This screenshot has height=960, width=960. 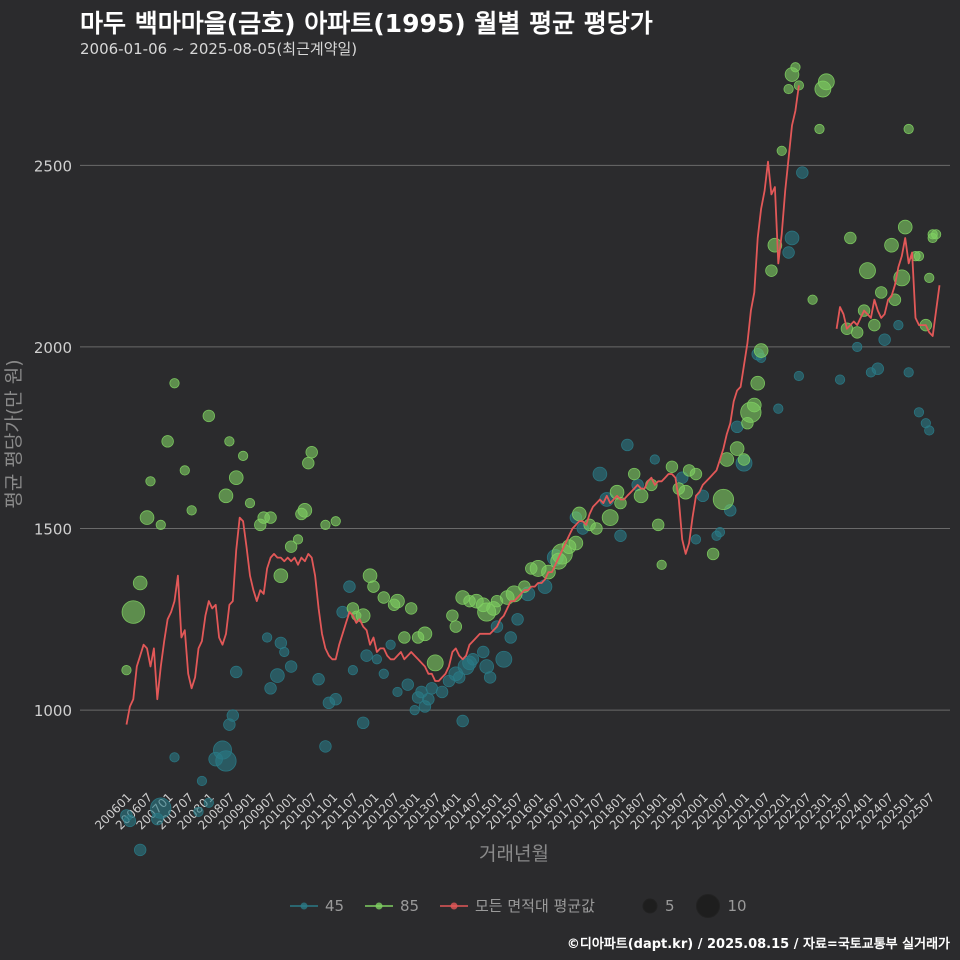 I want to click on y-axis-ticks: 1000 1500 2000 2500, so click(x=53, y=438).